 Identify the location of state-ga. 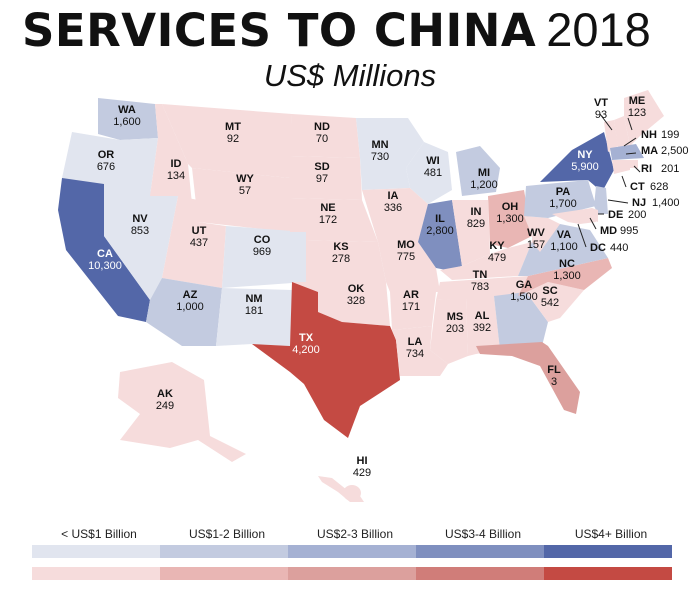
(521, 321).